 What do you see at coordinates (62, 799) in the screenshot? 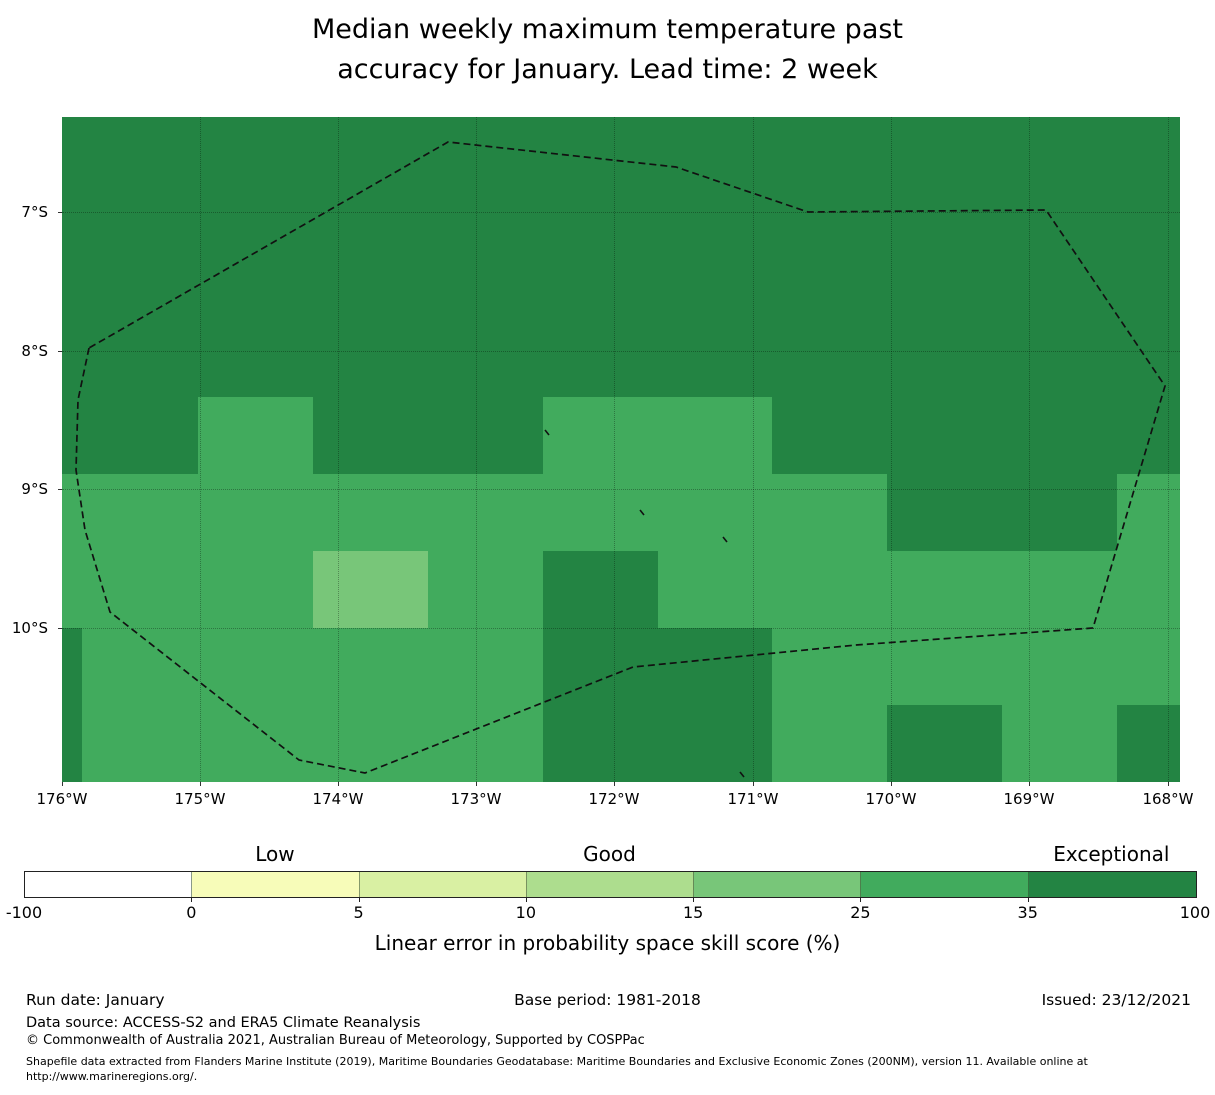
I see `x-axis-tick-label: 176°W` at bounding box center [62, 799].